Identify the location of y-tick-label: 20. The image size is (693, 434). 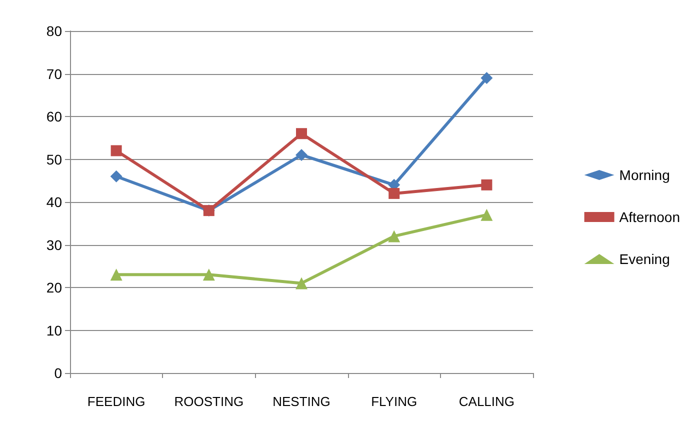
(54, 288).